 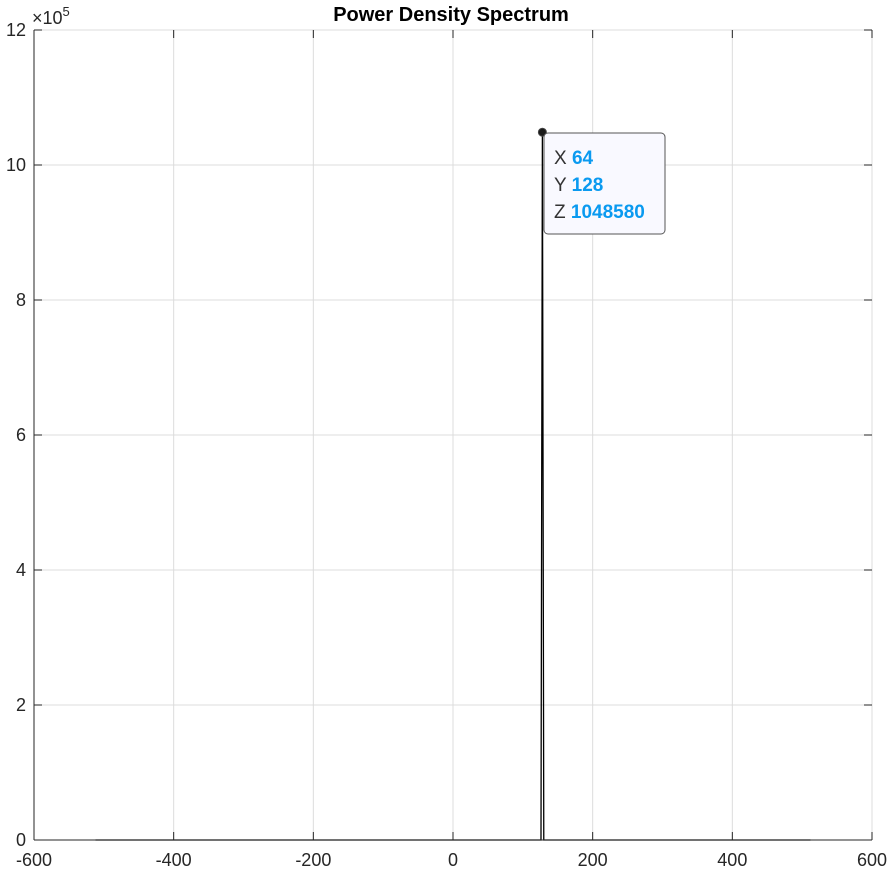 I want to click on data-tip-marker, so click(x=542, y=132).